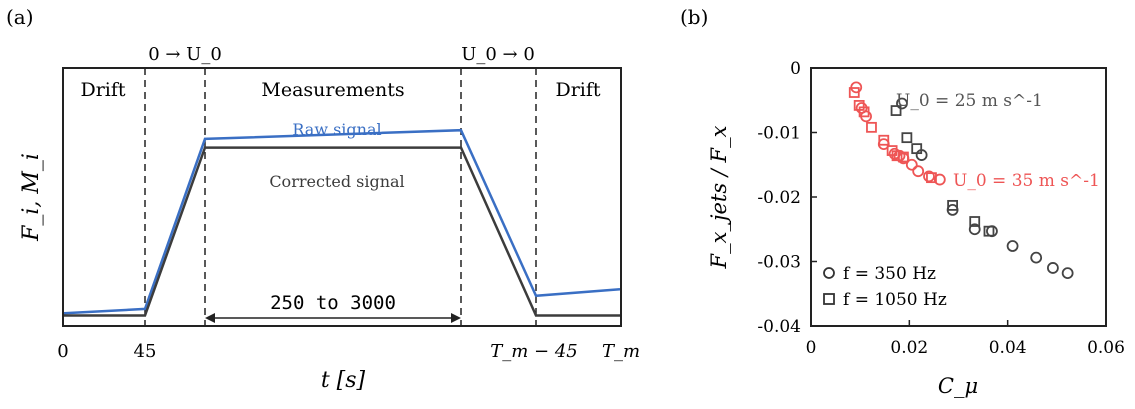 The image size is (1135, 409). Describe the element at coordinates (332, 90) in the screenshot. I see `phase-label-measurements: Measurements` at that location.